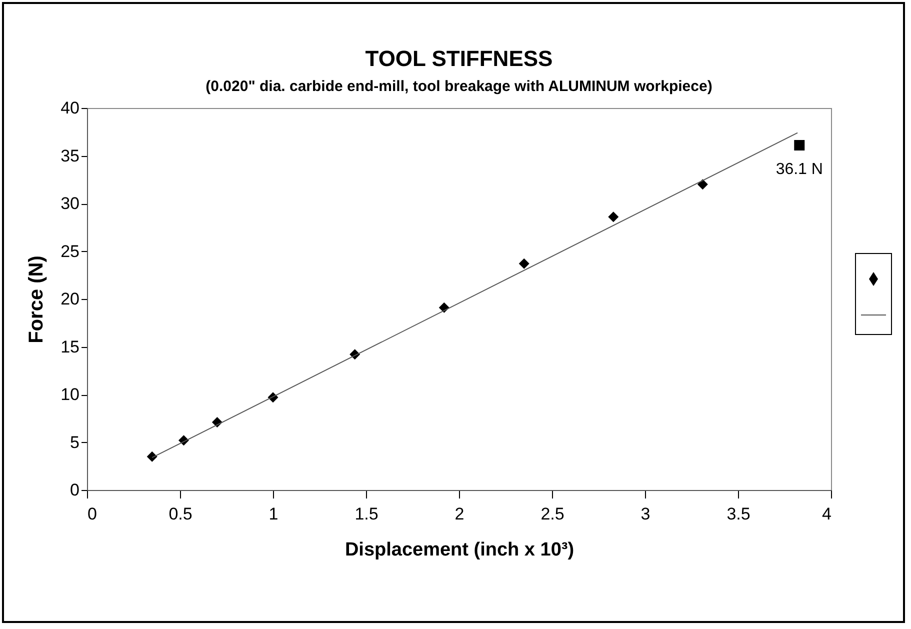 This screenshot has width=911, height=629. I want to click on y-tick-label: 40, so click(70, 108).